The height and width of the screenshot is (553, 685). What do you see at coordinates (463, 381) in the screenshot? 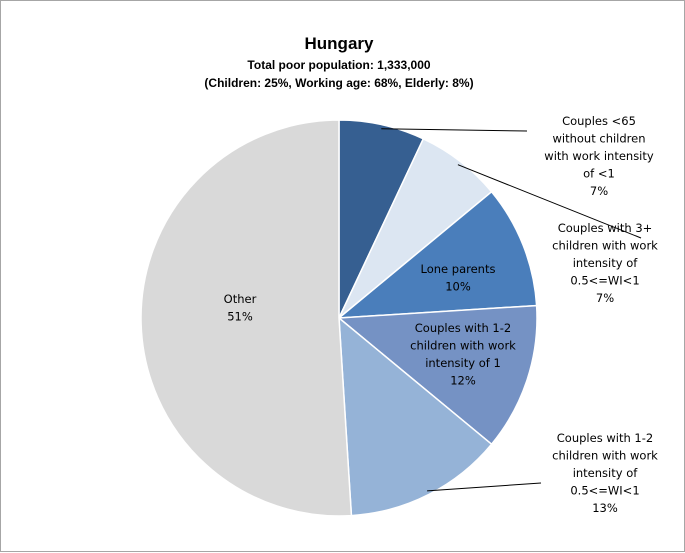
I see `slice-value-label: 12%` at bounding box center [463, 381].